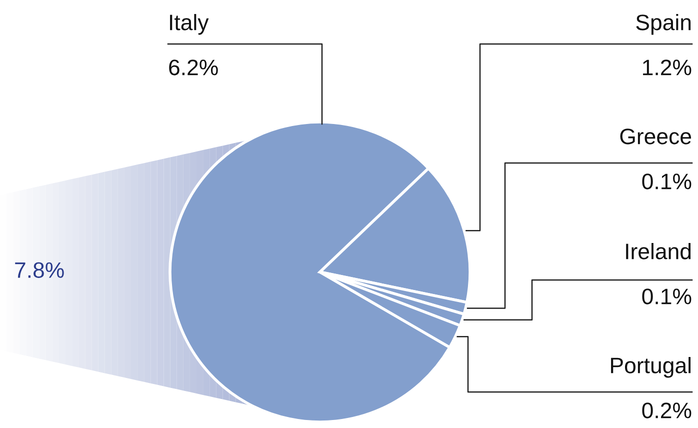 This screenshot has height=428, width=698. I want to click on data-label: 6.2%, so click(193, 68).